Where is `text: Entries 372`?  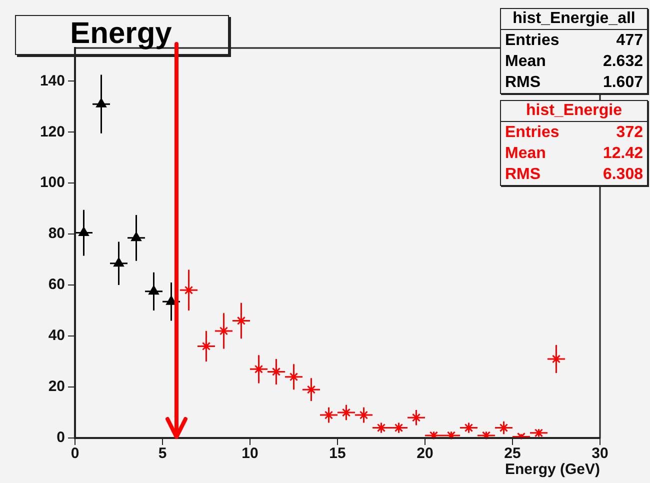 text: Entries 372 is located at coordinates (574, 132).